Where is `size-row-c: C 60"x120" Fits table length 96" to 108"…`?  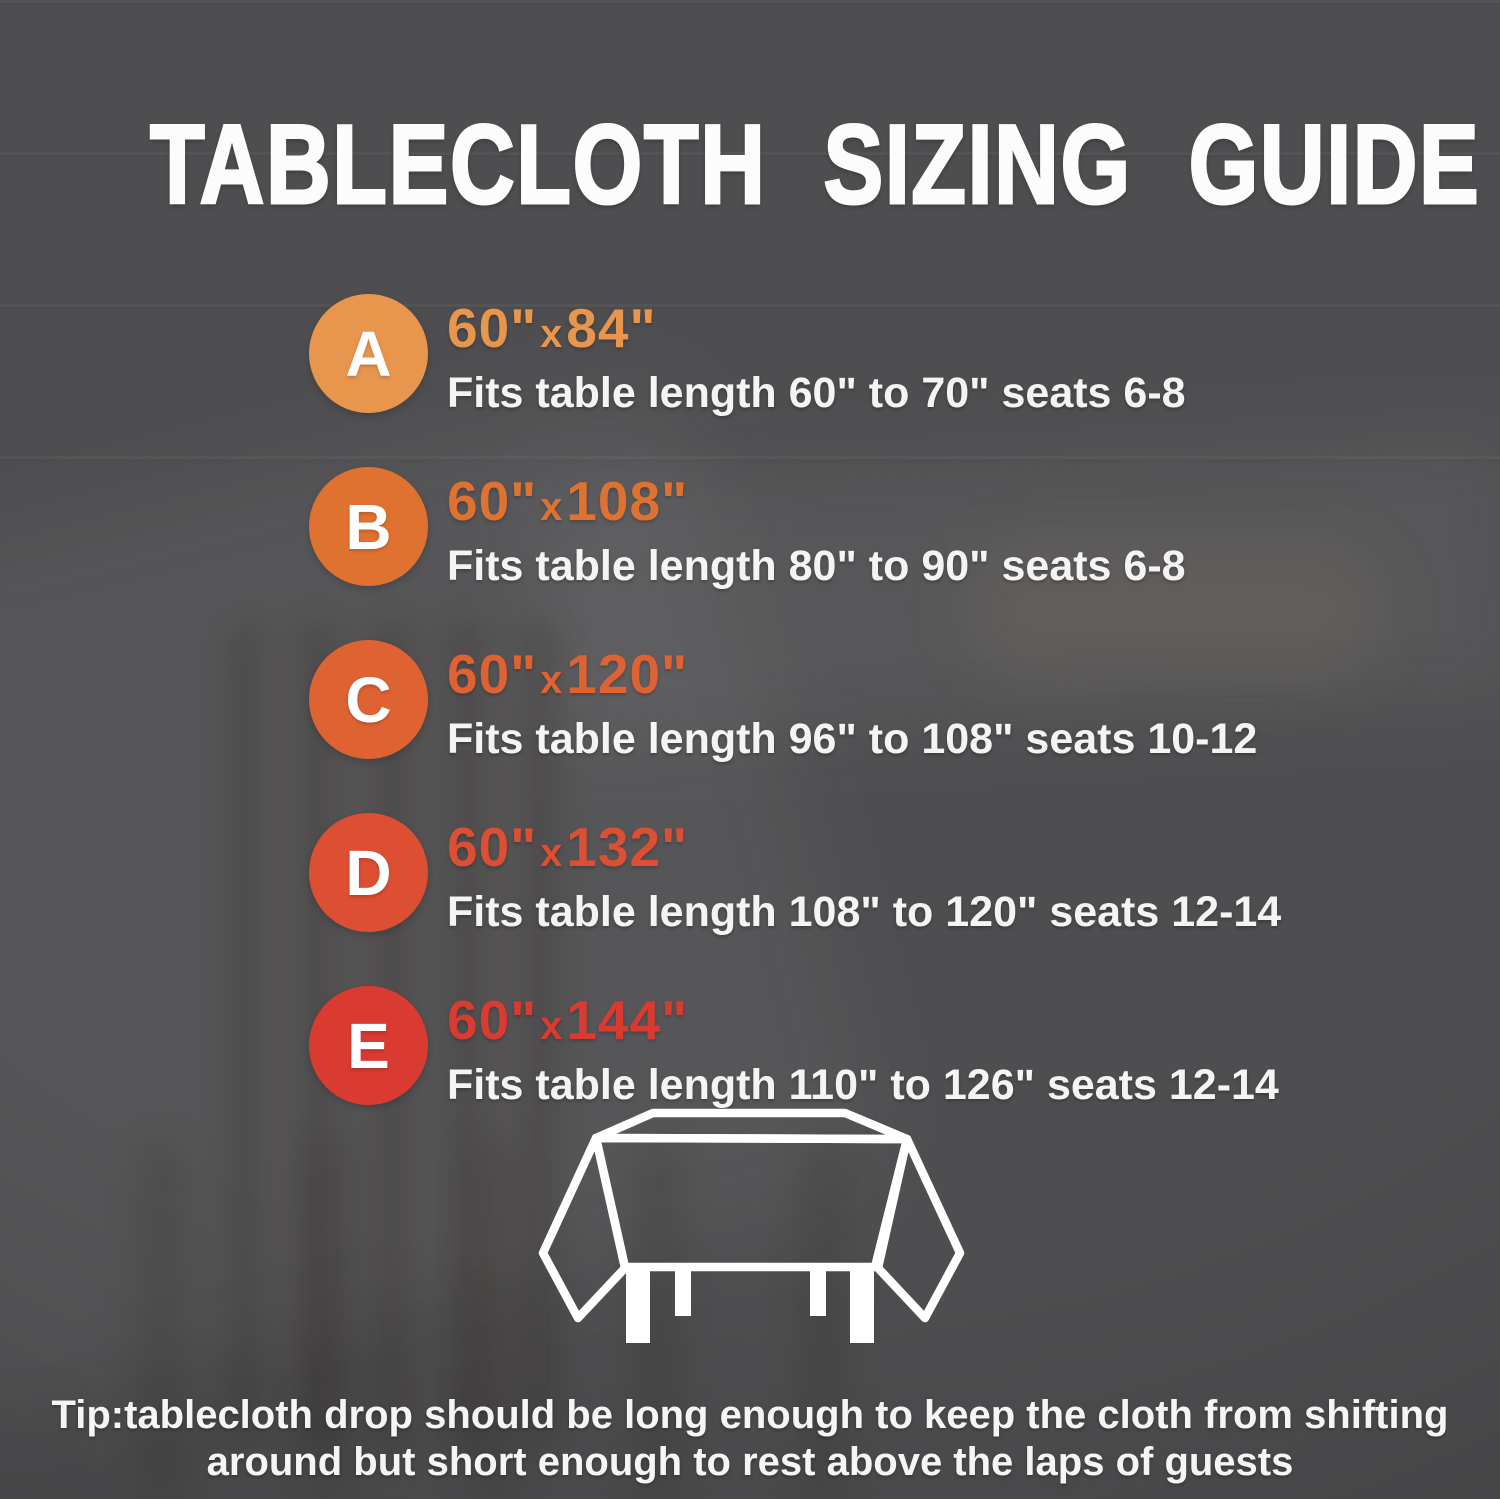
size-row-c: C 60"x120" Fits table length 96" to 108"… is located at coordinates (795, 701).